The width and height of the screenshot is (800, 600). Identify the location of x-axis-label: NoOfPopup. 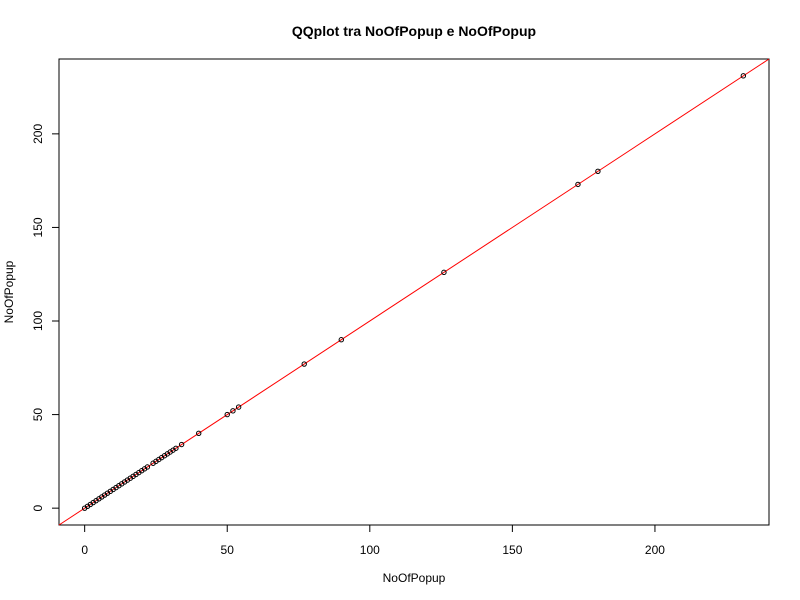
(414, 578).